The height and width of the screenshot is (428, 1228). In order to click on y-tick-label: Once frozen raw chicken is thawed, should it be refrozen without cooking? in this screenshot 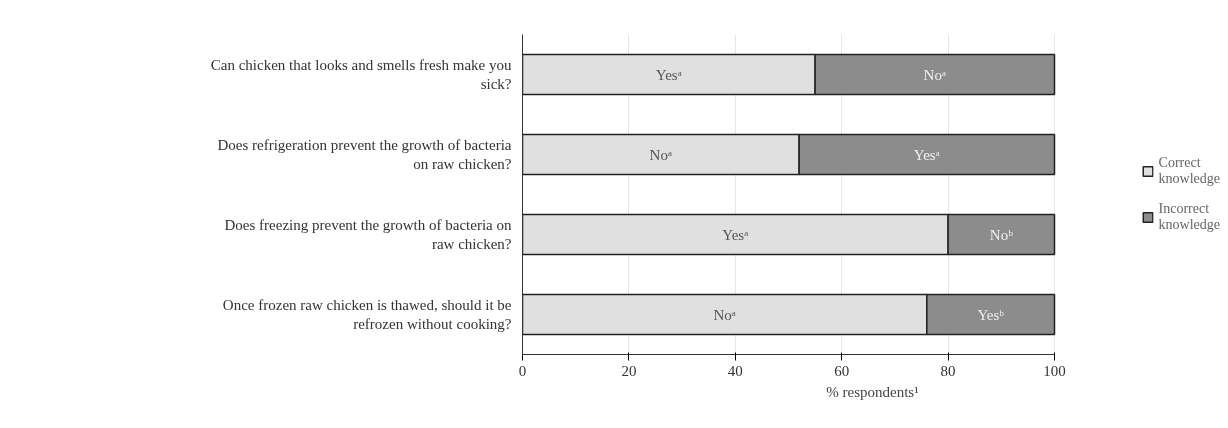, I will do `click(367, 314)`.